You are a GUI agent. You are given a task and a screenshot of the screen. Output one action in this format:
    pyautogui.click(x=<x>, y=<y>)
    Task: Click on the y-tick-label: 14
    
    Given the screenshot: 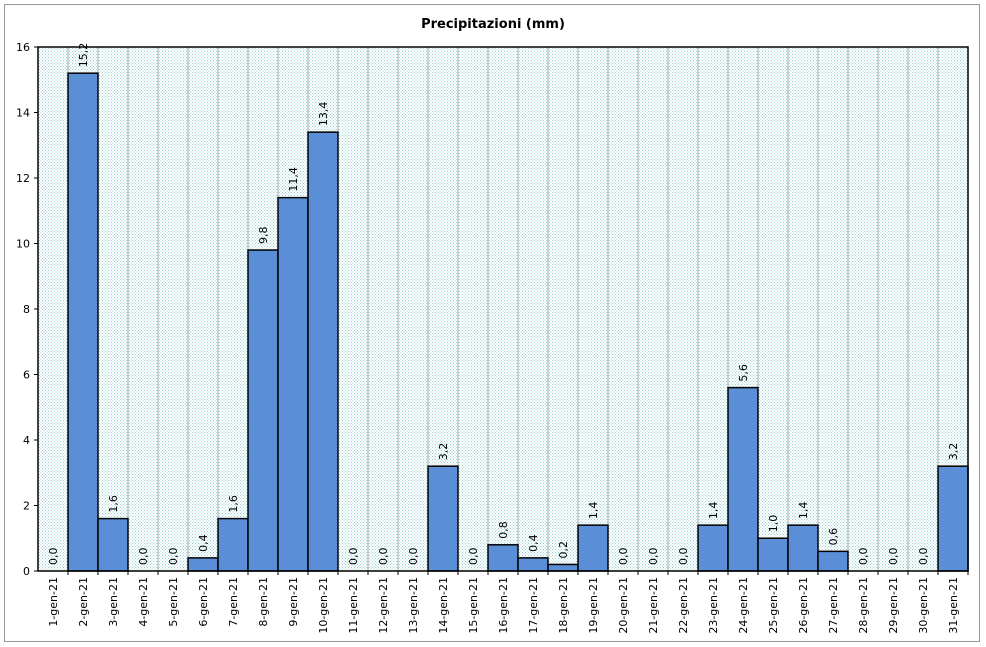 What is the action you would take?
    pyautogui.click(x=23, y=113)
    